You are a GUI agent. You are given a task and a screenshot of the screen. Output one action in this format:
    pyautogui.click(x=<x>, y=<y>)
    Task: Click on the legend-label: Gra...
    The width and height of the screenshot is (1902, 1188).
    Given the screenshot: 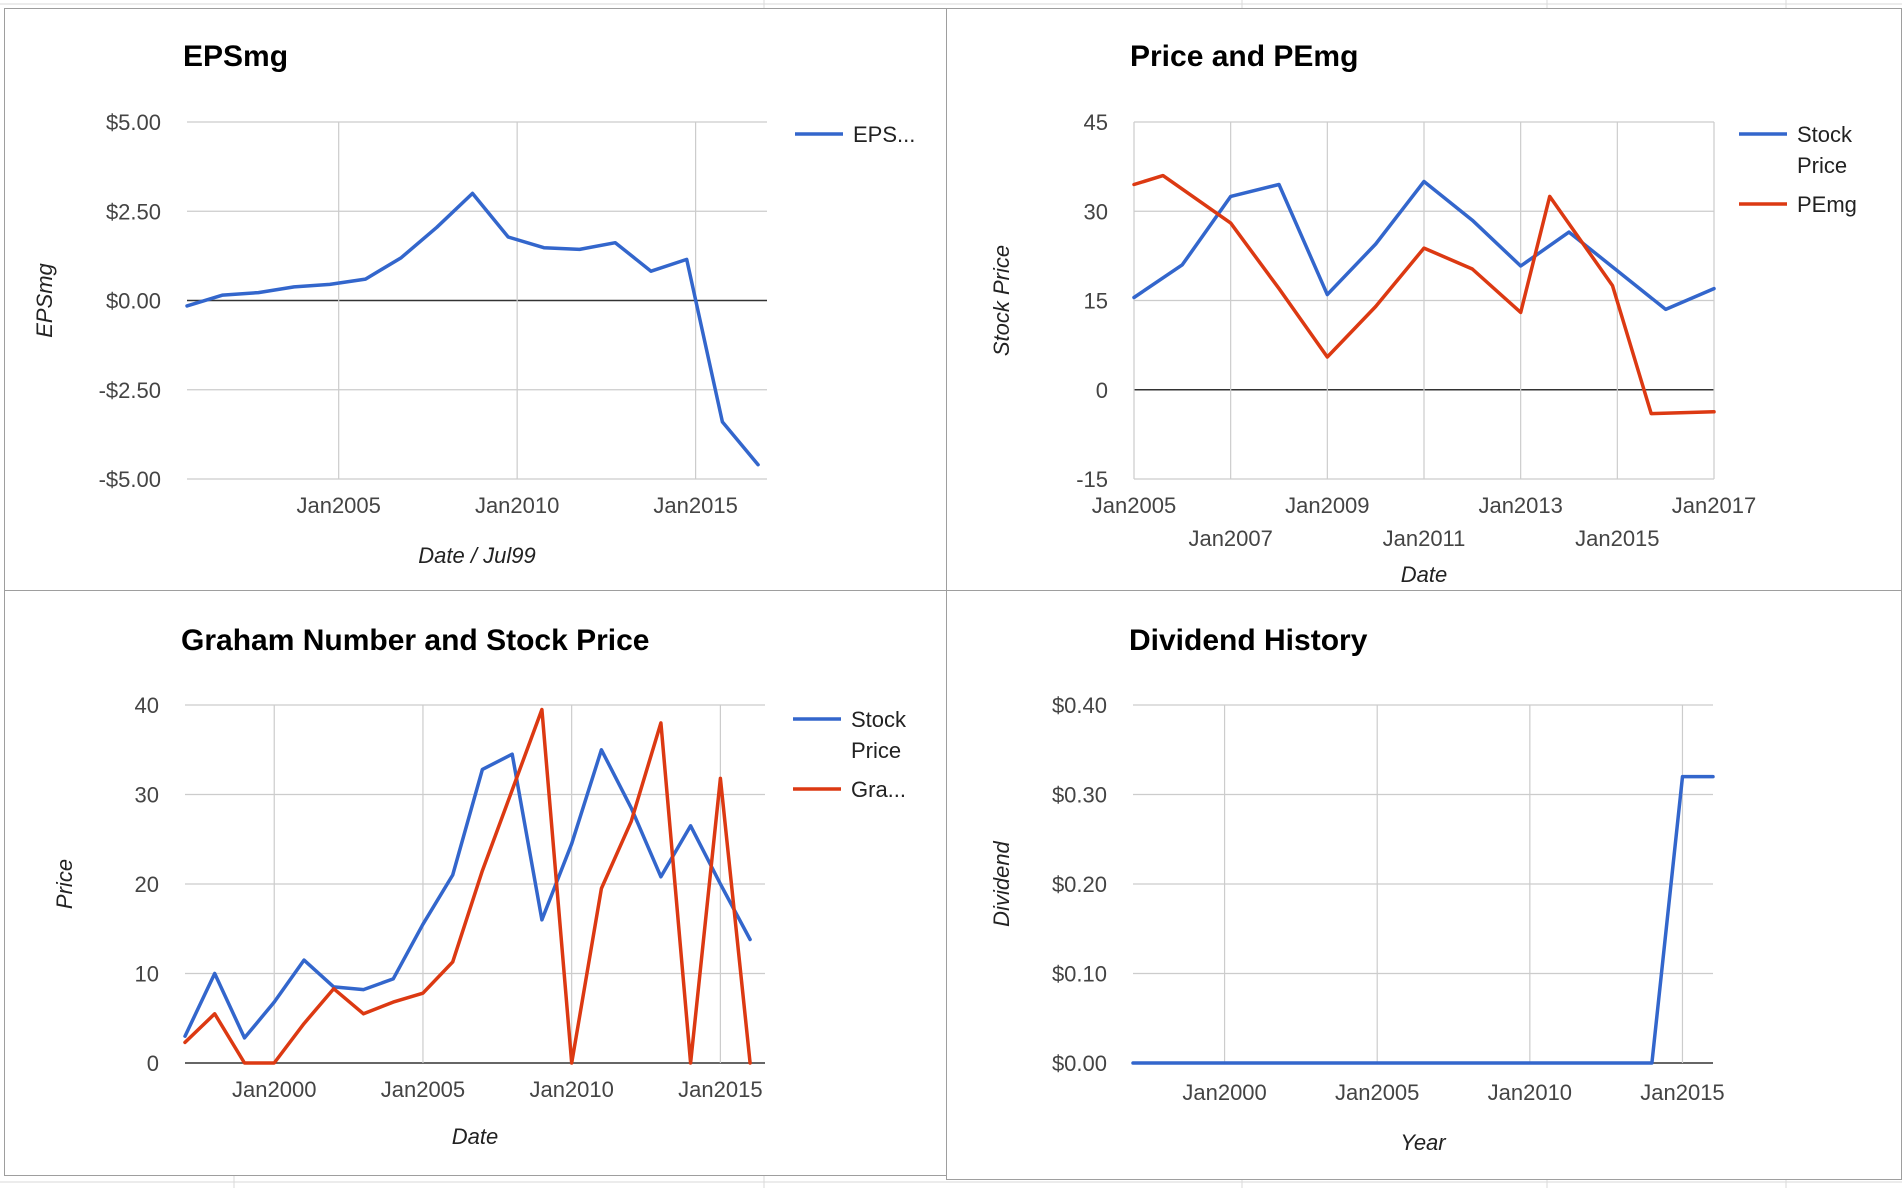 What is the action you would take?
    pyautogui.click(x=878, y=789)
    